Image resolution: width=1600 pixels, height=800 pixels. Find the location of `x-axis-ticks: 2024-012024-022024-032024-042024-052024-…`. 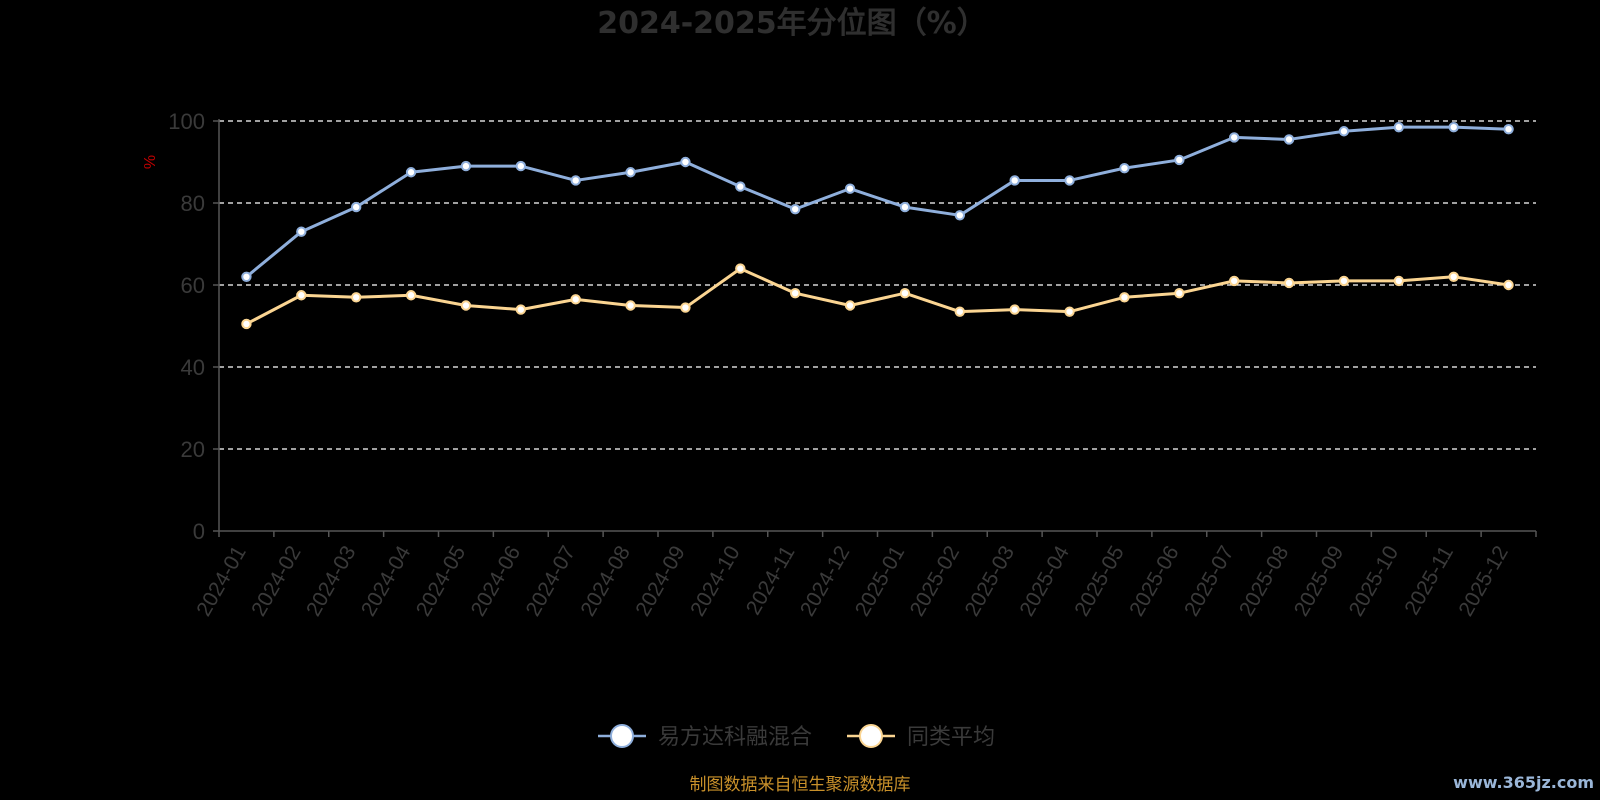

x-axis-ticks: 2024-012024-022024-032024-042024-052024-… is located at coordinates (852, 581).